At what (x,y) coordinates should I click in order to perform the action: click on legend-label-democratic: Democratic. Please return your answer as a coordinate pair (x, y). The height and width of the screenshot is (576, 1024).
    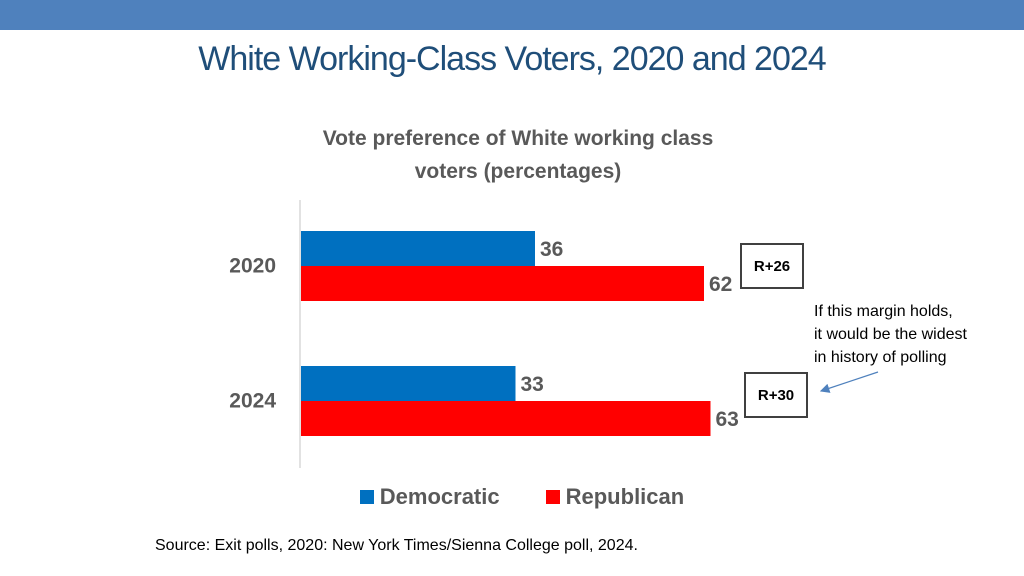
    Looking at the image, I should click on (439, 496).